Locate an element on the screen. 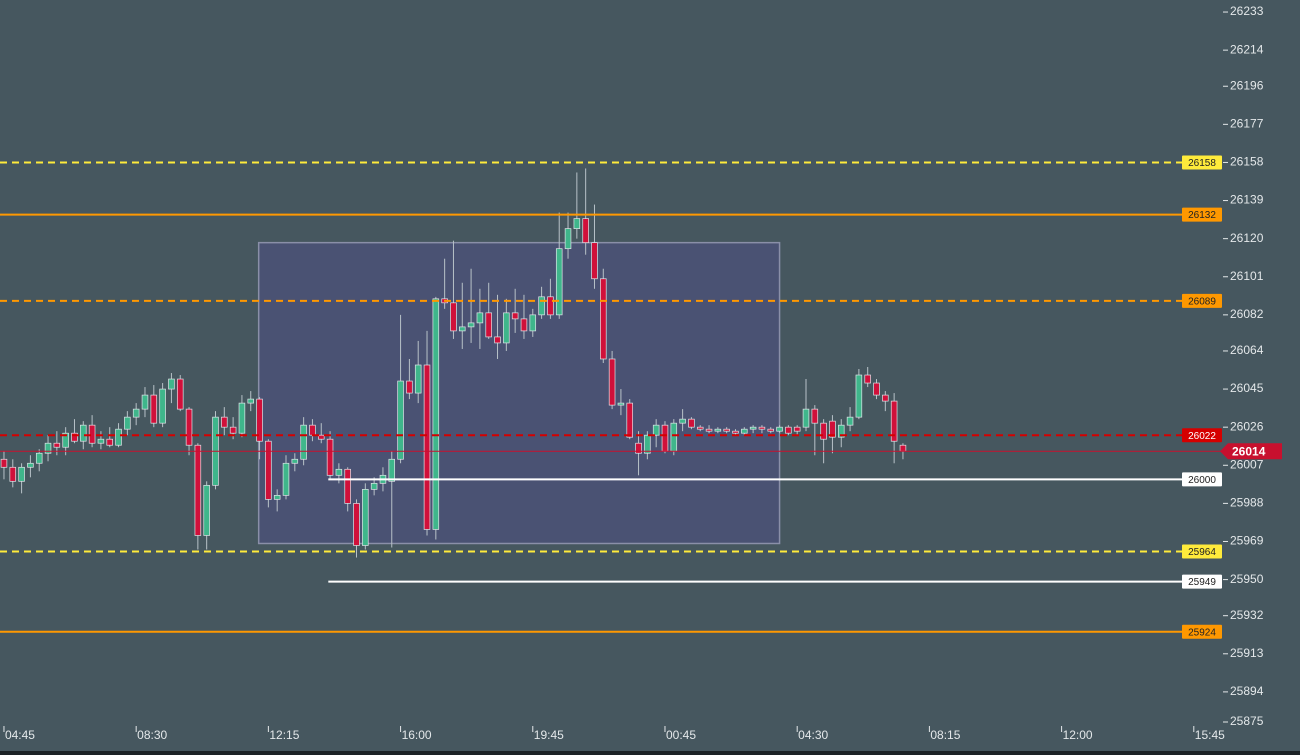 The image size is (1300, 755). y-tick-label: 26196 is located at coordinates (1247, 85).